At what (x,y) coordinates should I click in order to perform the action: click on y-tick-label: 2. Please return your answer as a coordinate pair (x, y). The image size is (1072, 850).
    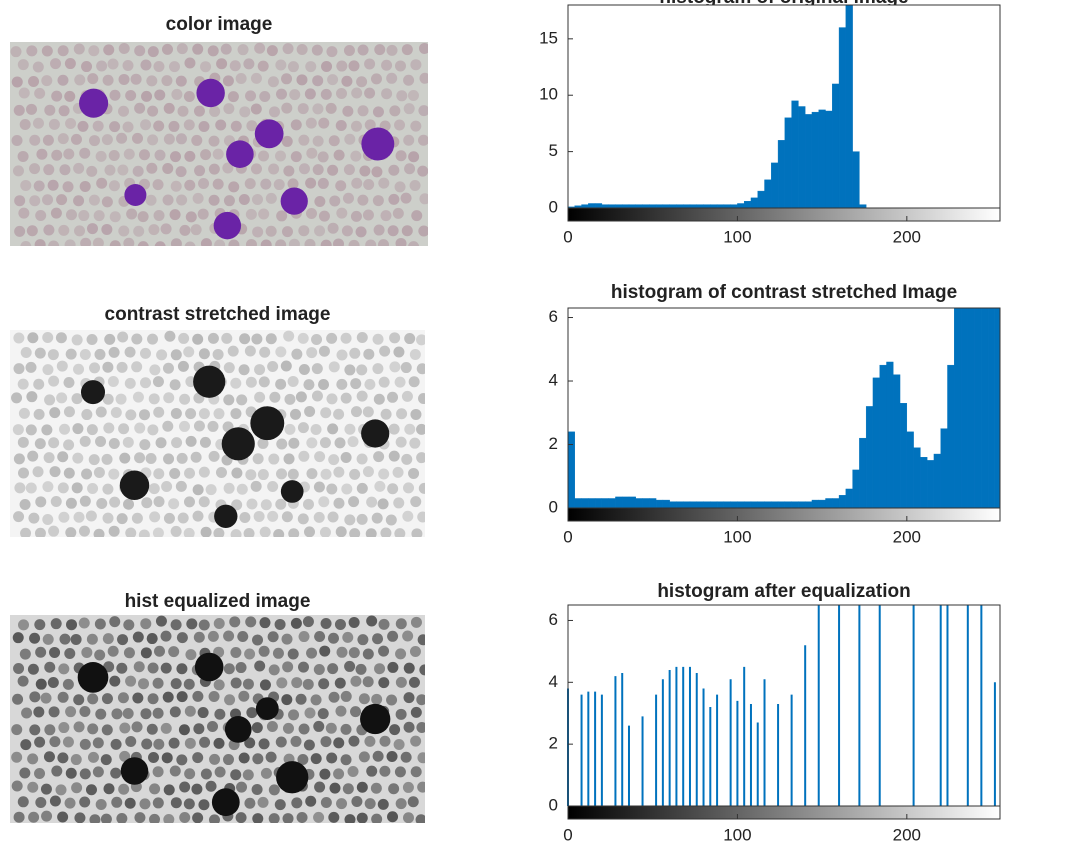
    Looking at the image, I should click on (553, 443).